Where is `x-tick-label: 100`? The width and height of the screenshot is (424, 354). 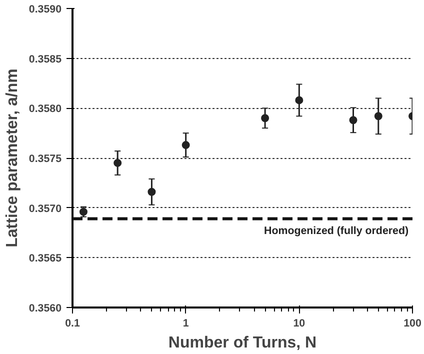
x-tick-label: 100 is located at coordinates (413, 324).